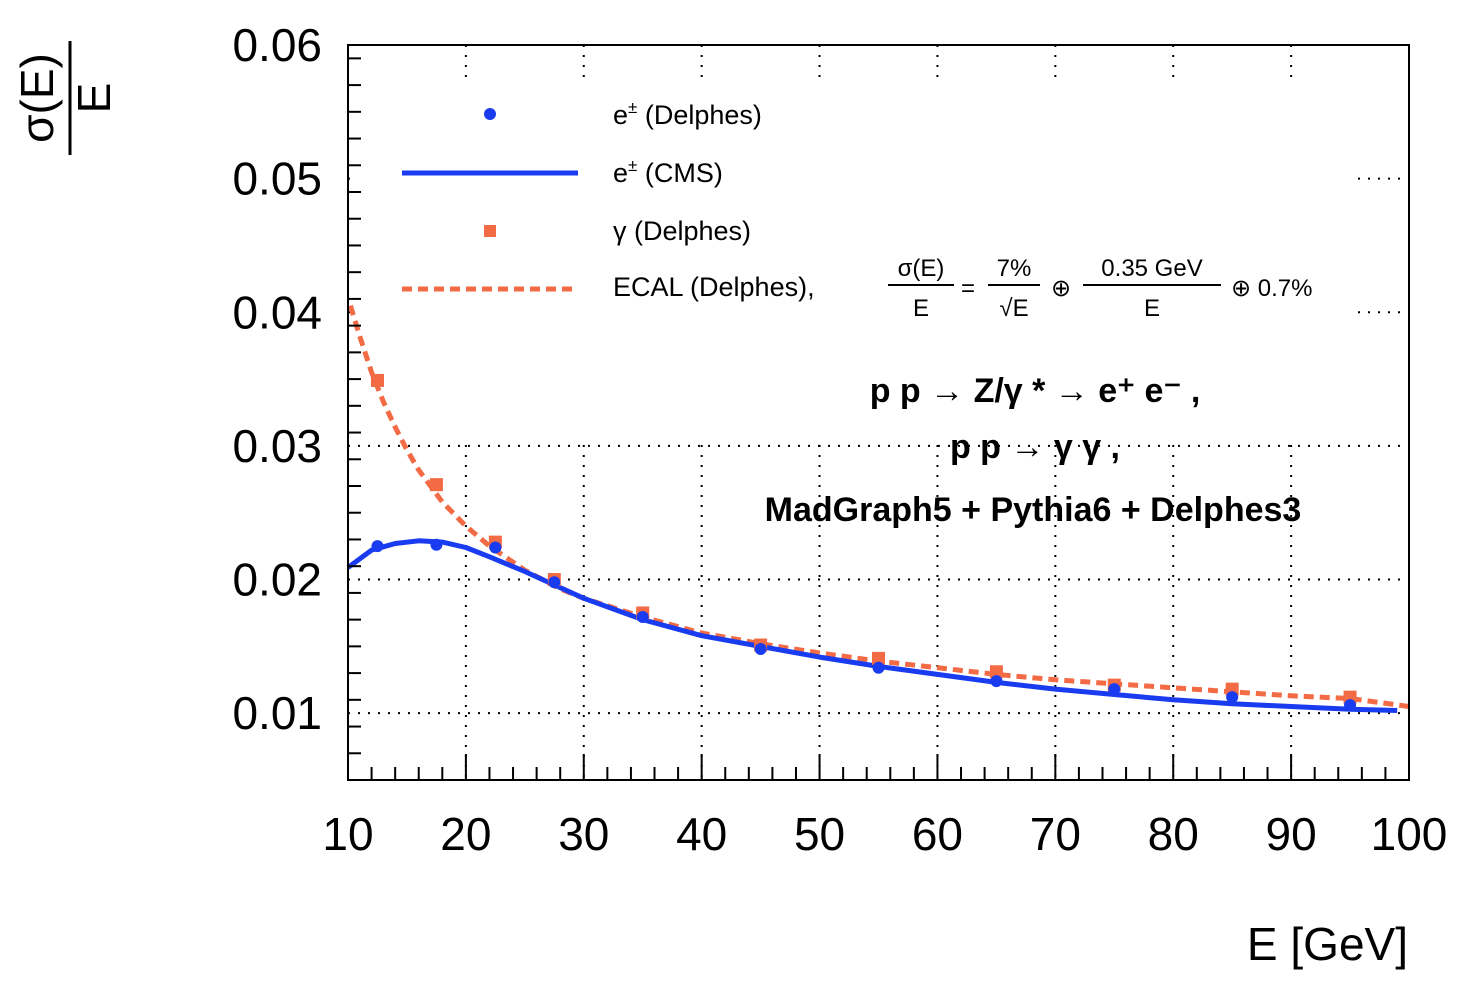 Image resolution: width=1472 pixels, height=984 pixels. I want to click on x-tick-label: 70, so click(1055, 834).